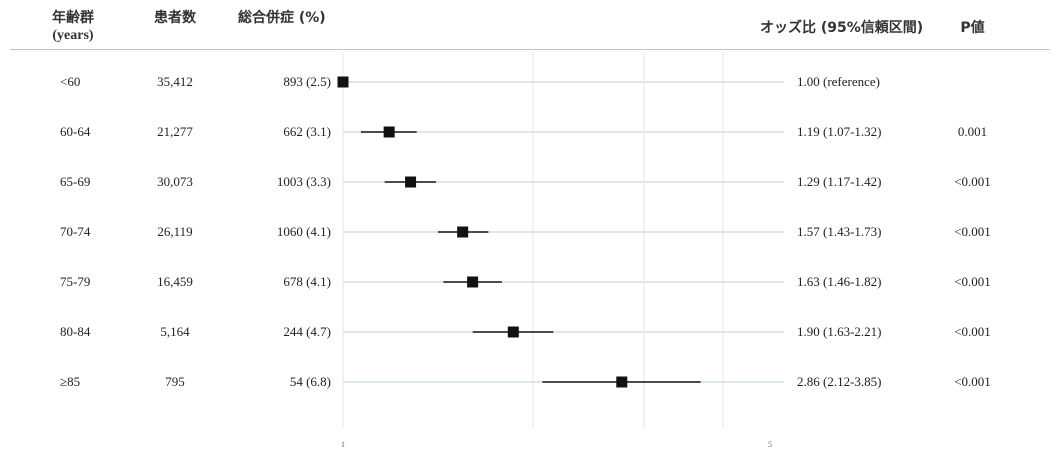 The height and width of the screenshot is (450, 1058). I want to click on age-cell: 80-84, so click(75, 331).